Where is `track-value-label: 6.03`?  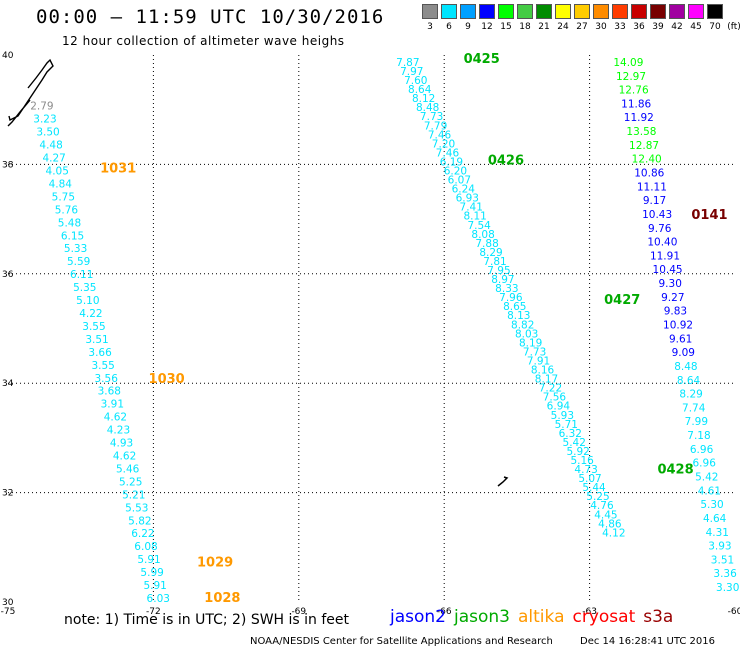 track-value-label: 6.03 is located at coordinates (158, 599).